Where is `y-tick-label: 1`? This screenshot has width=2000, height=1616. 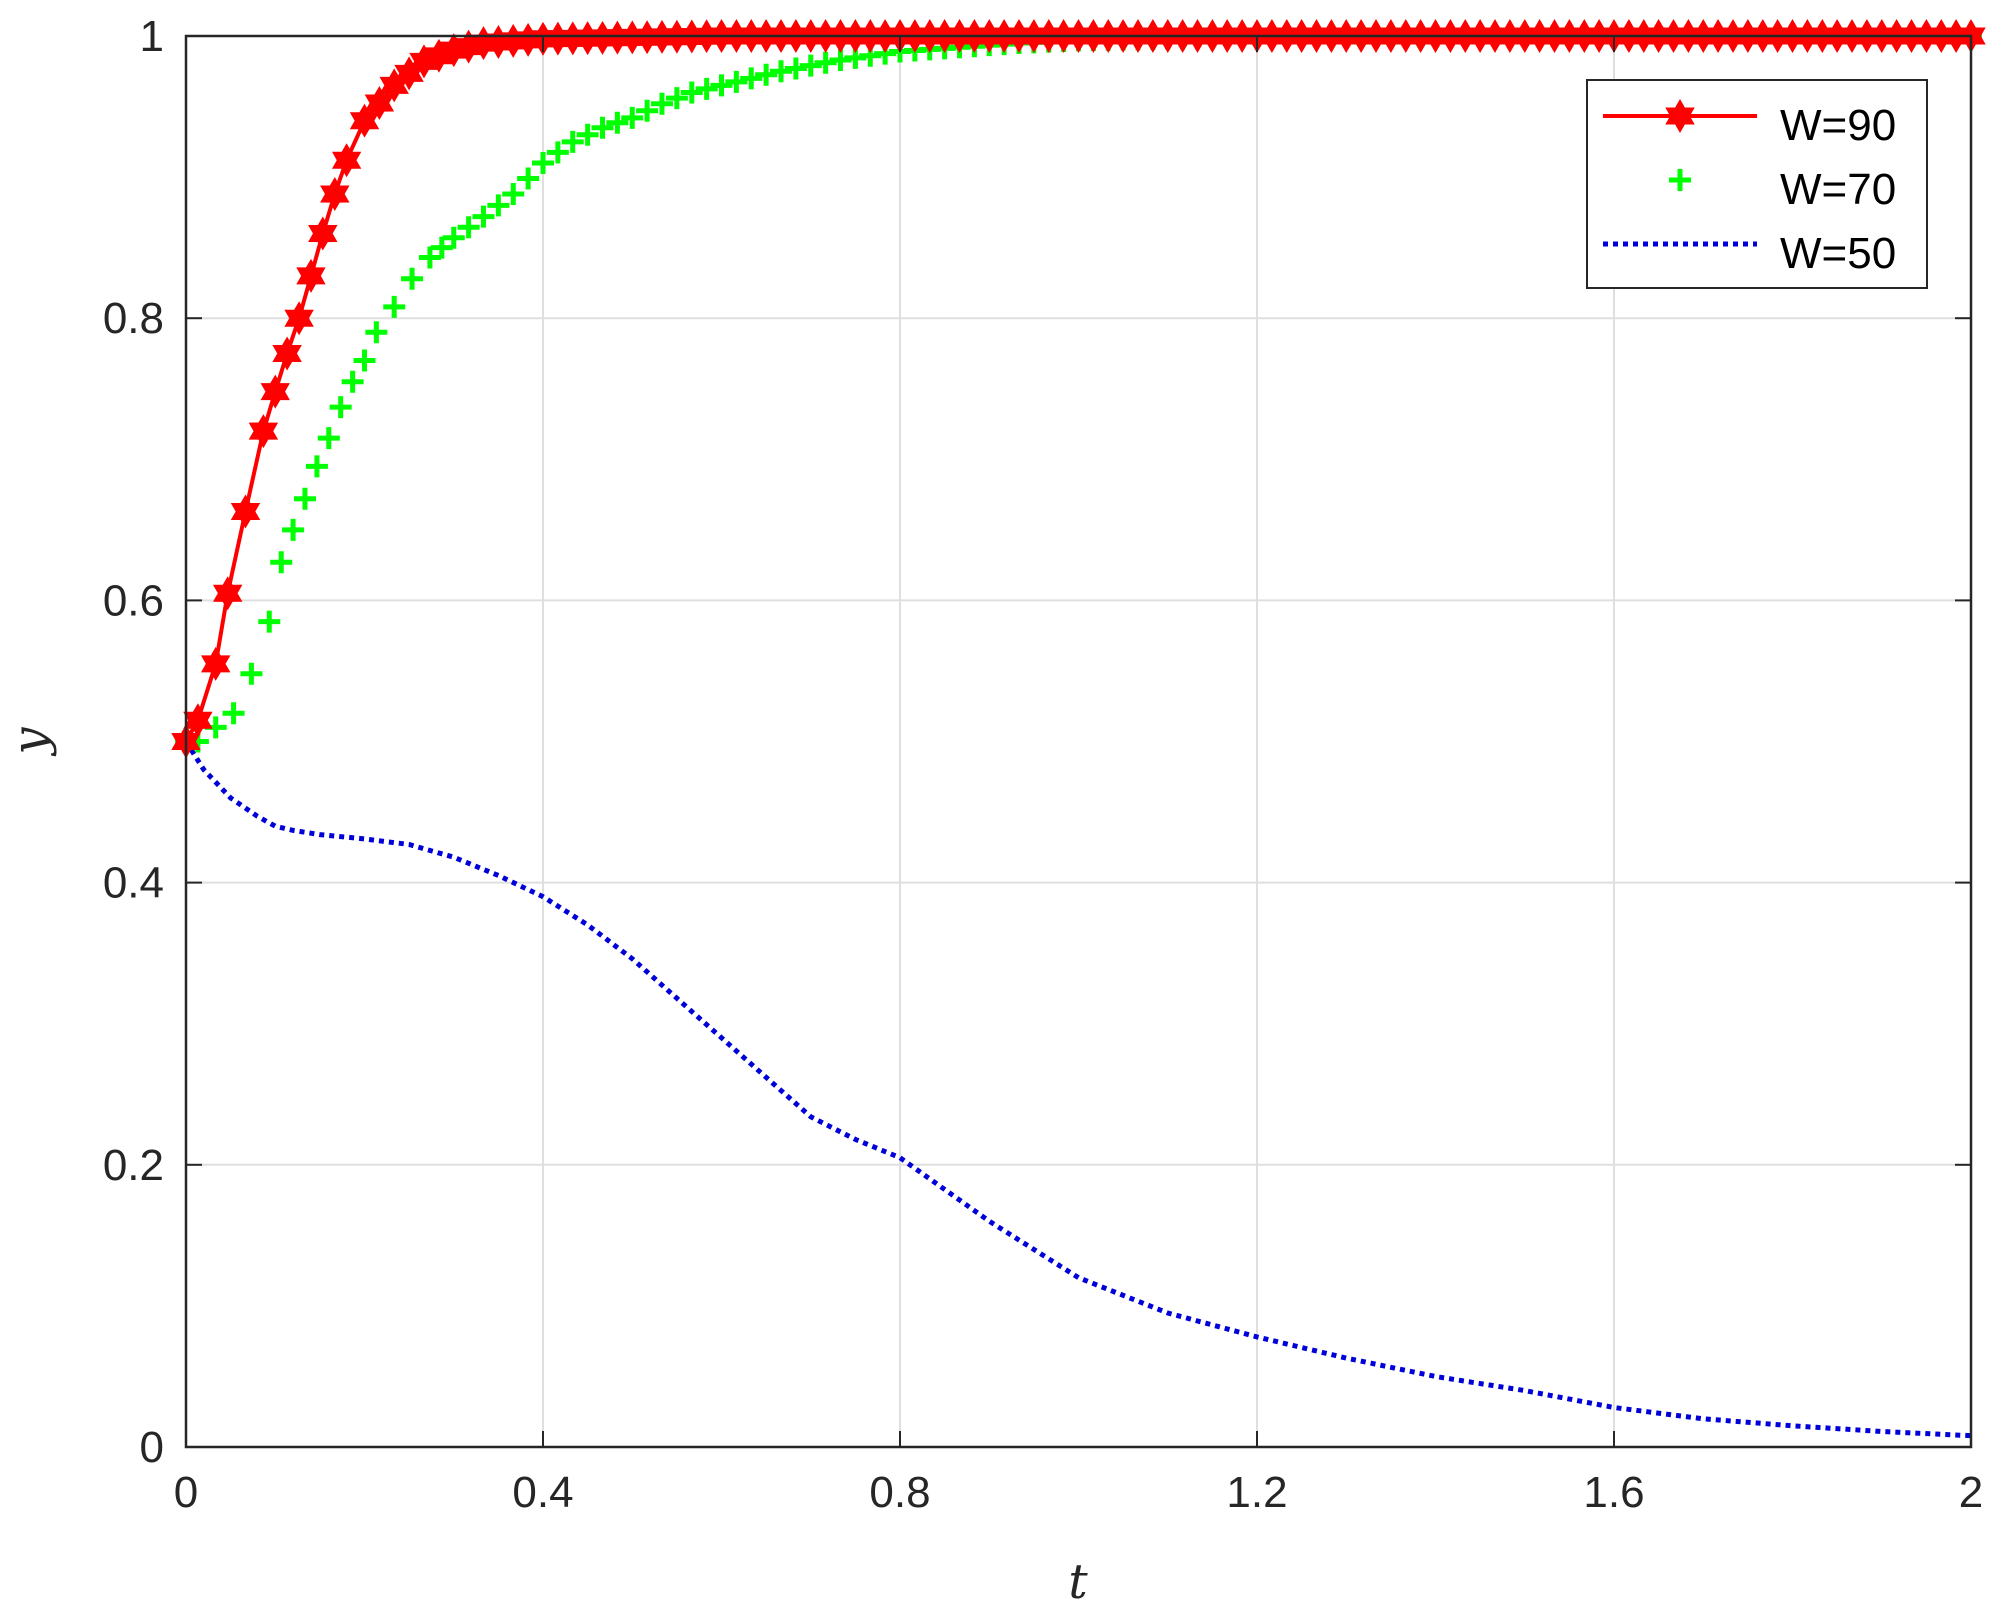
y-tick-label: 1 is located at coordinates (152, 36).